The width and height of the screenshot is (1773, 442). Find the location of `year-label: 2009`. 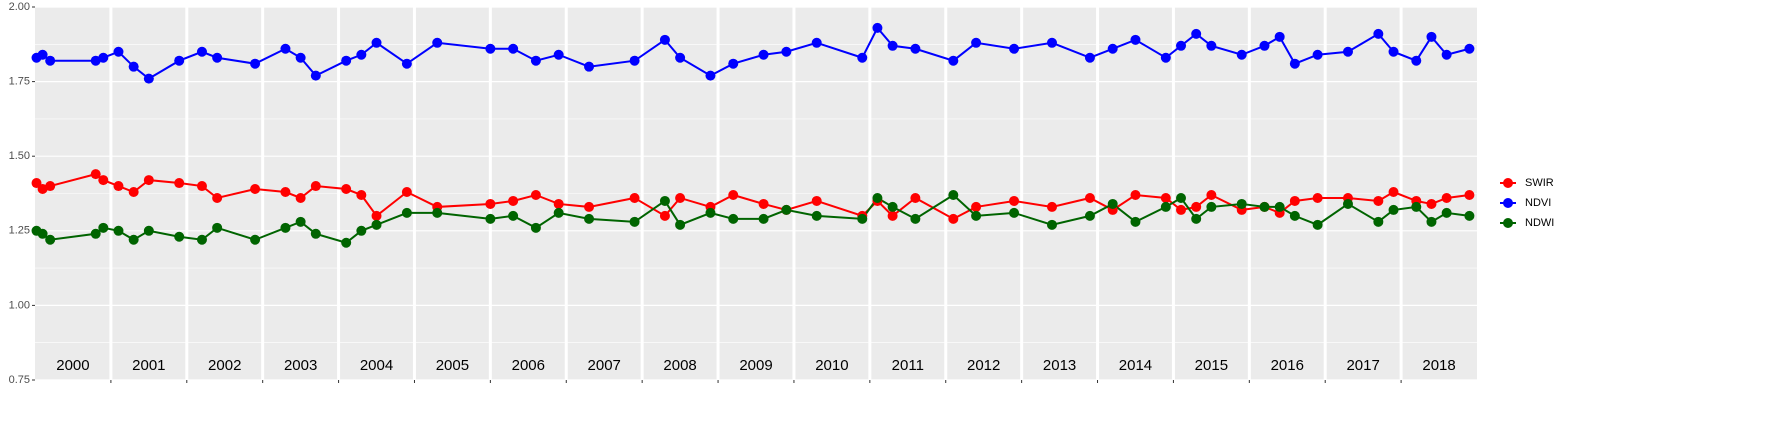

year-label: 2009 is located at coordinates (755, 365).